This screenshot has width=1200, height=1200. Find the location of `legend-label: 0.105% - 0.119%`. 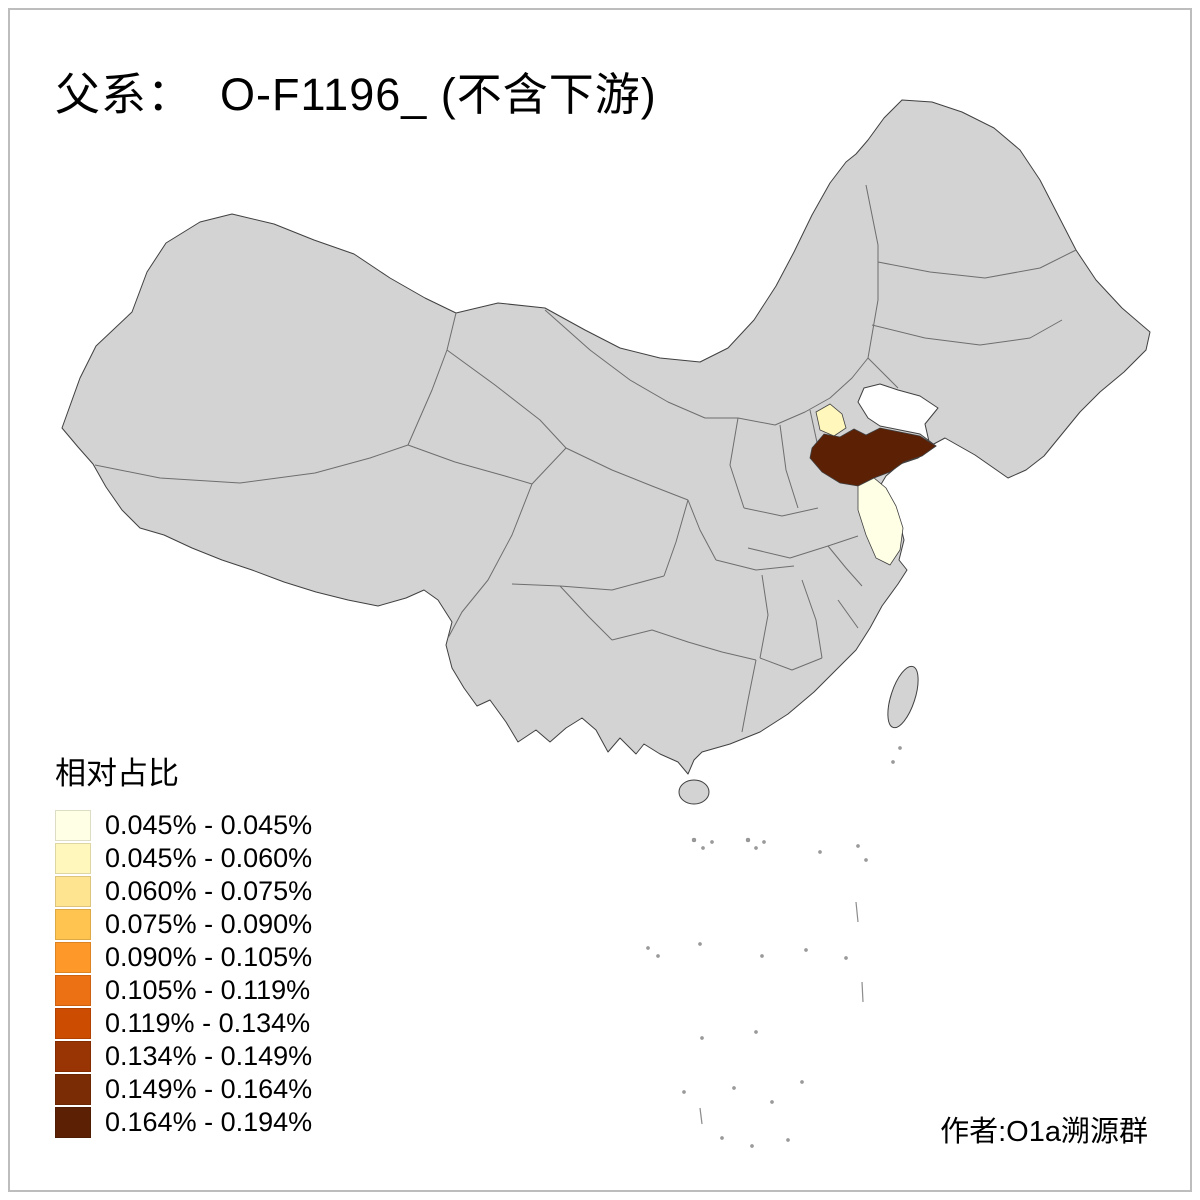

legend-label: 0.105% - 0.119% is located at coordinates (208, 990).